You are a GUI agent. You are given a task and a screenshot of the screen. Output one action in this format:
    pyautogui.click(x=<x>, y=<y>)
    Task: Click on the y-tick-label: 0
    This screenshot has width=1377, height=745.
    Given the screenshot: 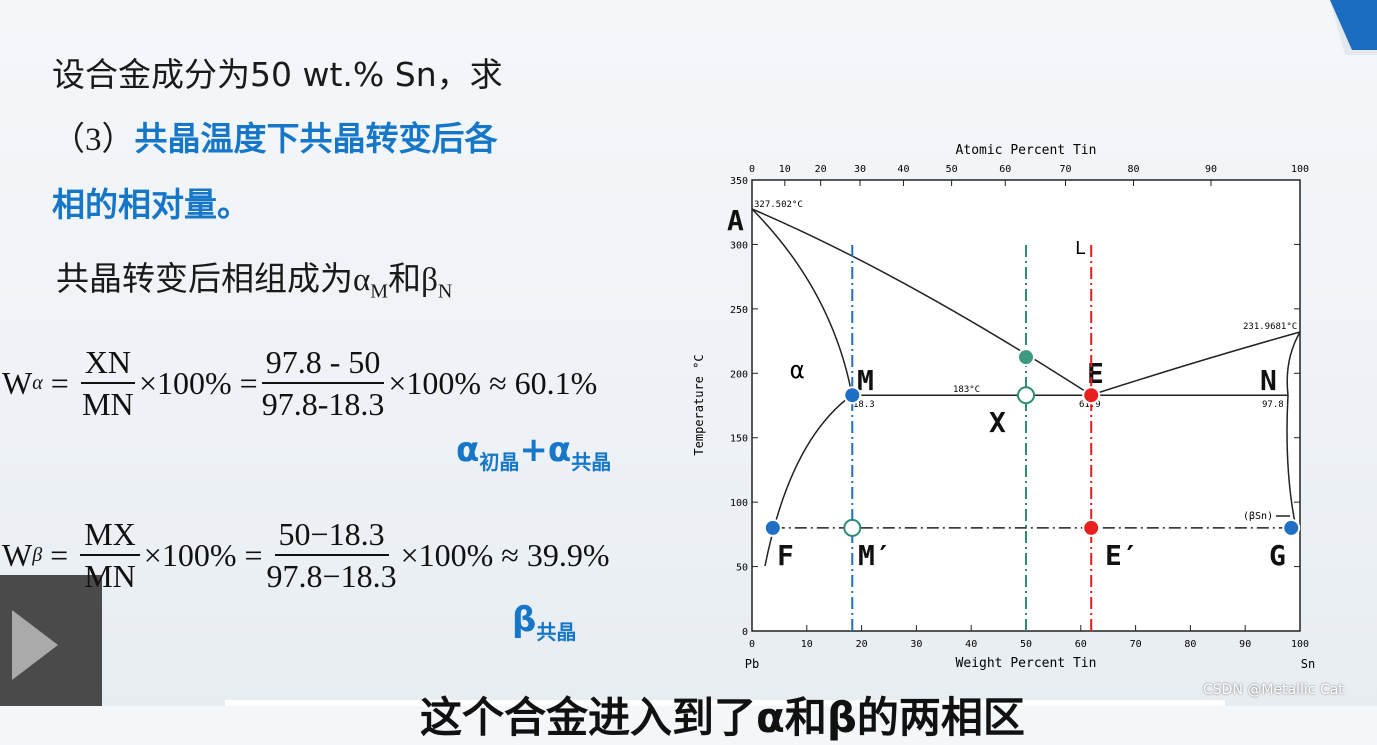 What is the action you would take?
    pyautogui.click(x=745, y=632)
    